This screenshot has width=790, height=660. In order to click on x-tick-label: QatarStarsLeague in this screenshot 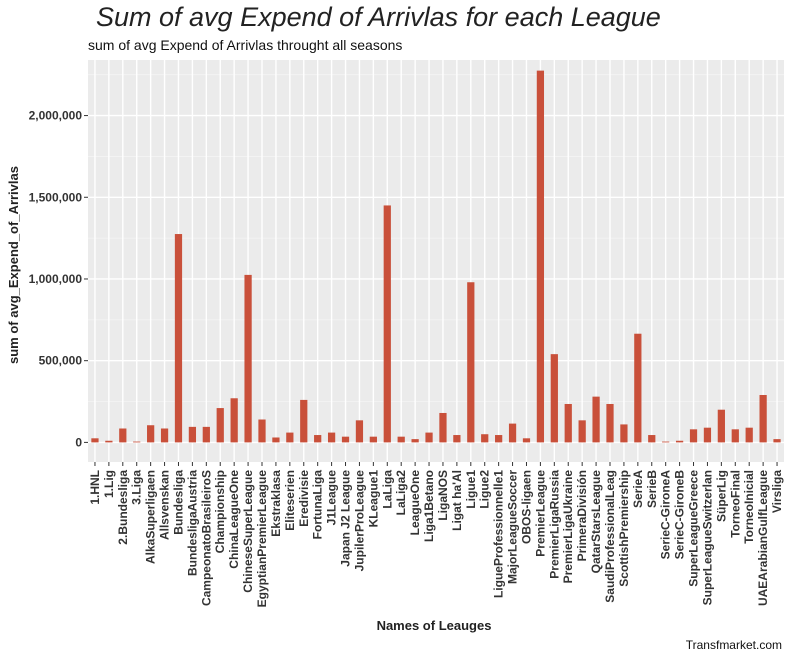, I will do `click(596, 522)`.